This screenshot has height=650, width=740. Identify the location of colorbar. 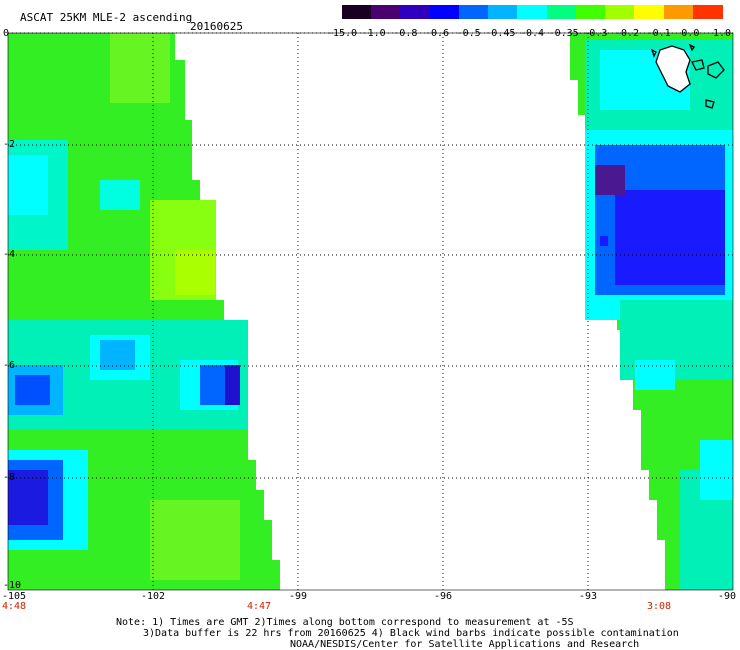
(532, 12).